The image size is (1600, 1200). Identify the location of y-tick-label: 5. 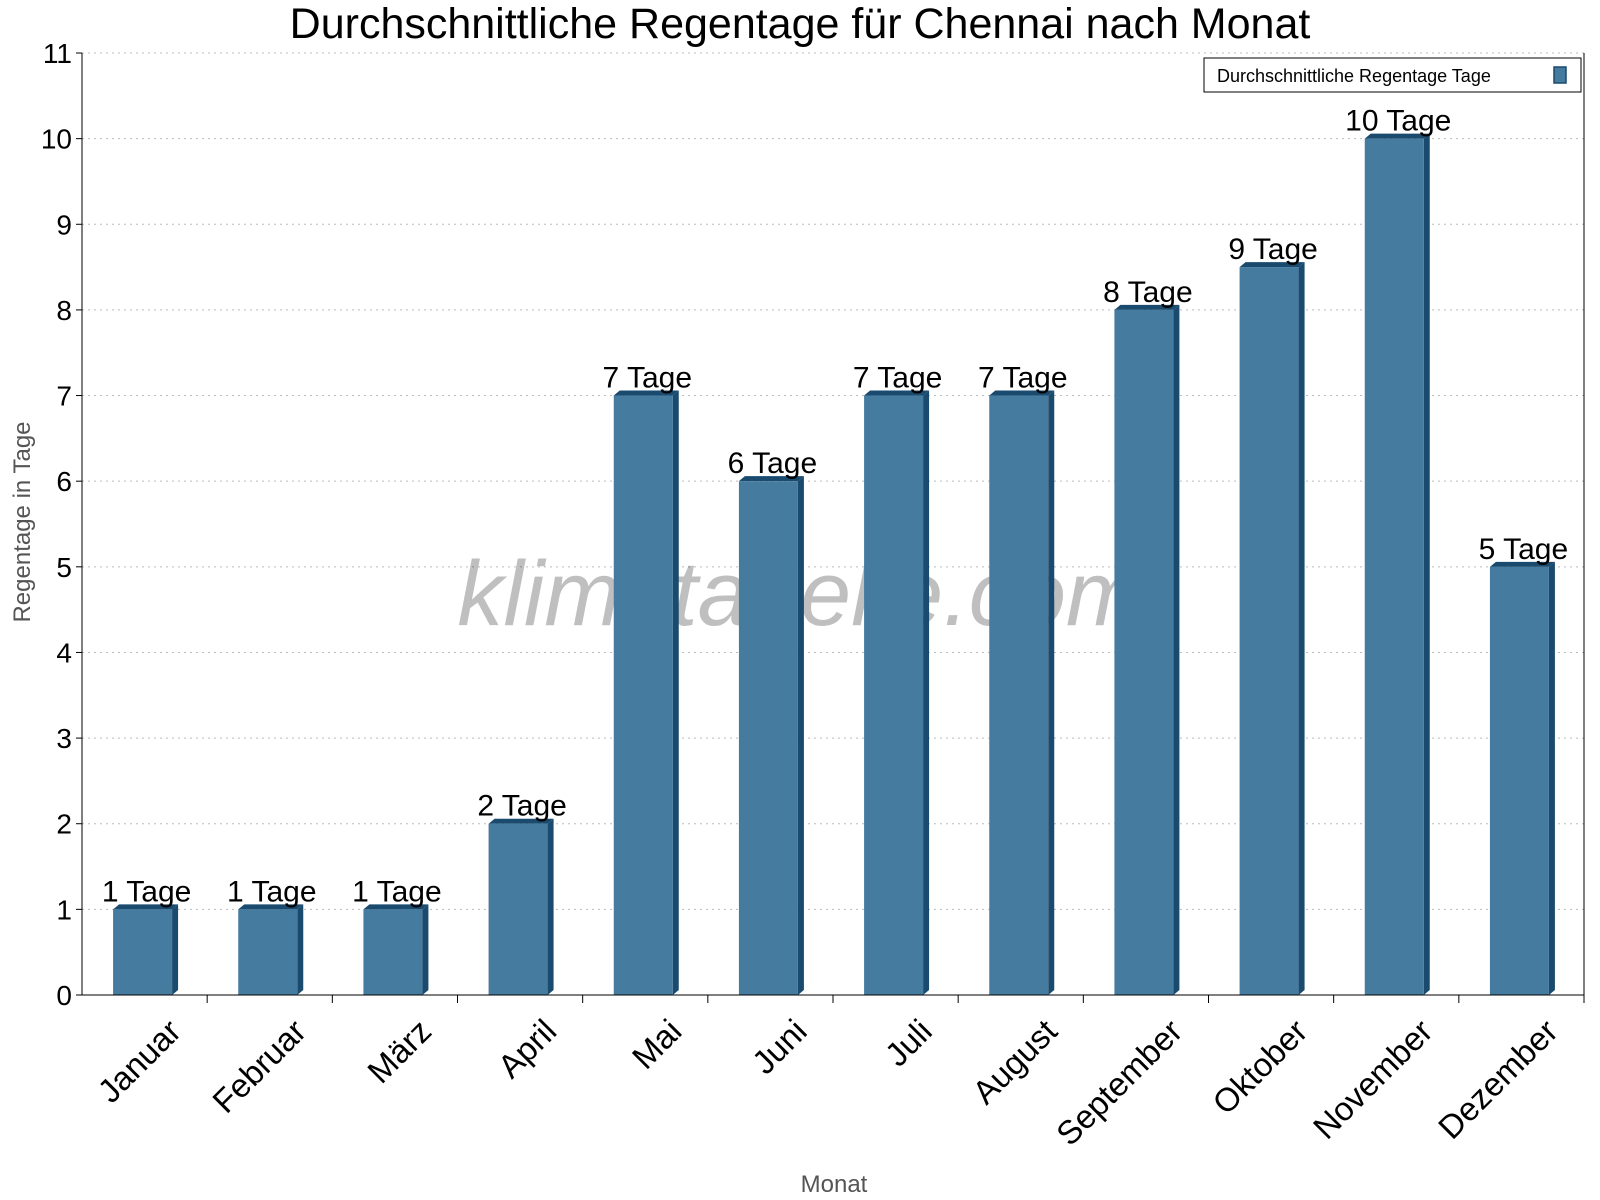
(64, 567).